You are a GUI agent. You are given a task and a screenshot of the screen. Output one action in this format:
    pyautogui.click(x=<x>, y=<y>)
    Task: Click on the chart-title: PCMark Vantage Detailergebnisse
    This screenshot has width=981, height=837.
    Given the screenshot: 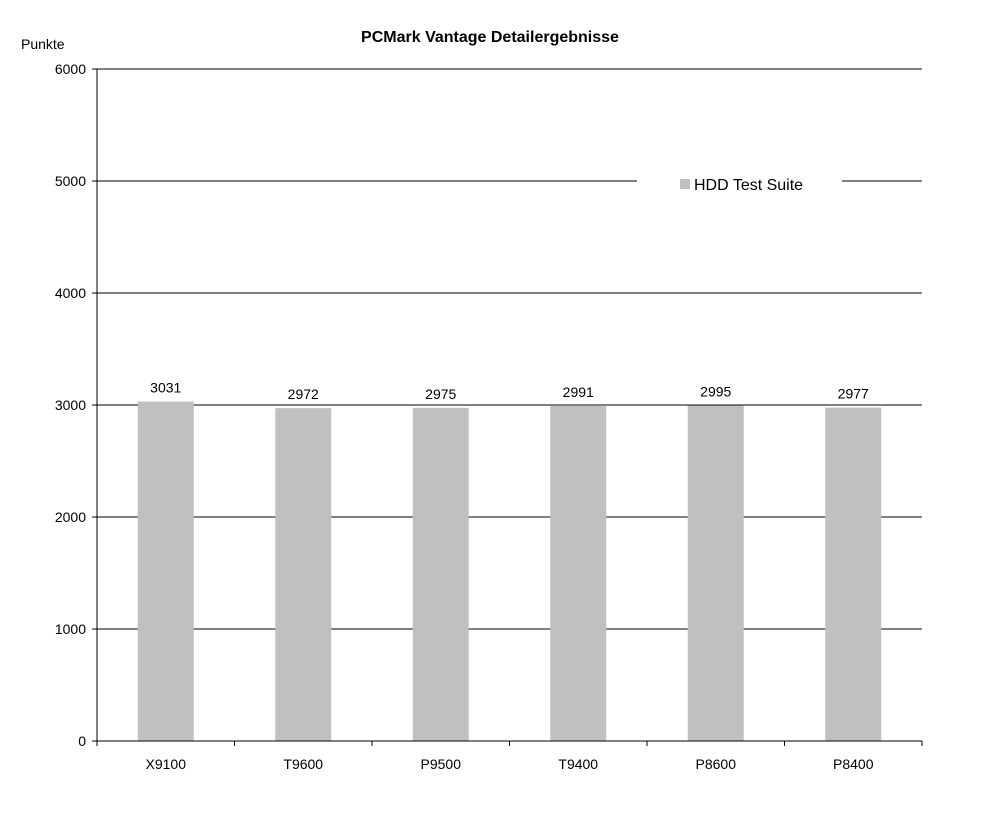 What is the action you would take?
    pyautogui.click(x=490, y=37)
    